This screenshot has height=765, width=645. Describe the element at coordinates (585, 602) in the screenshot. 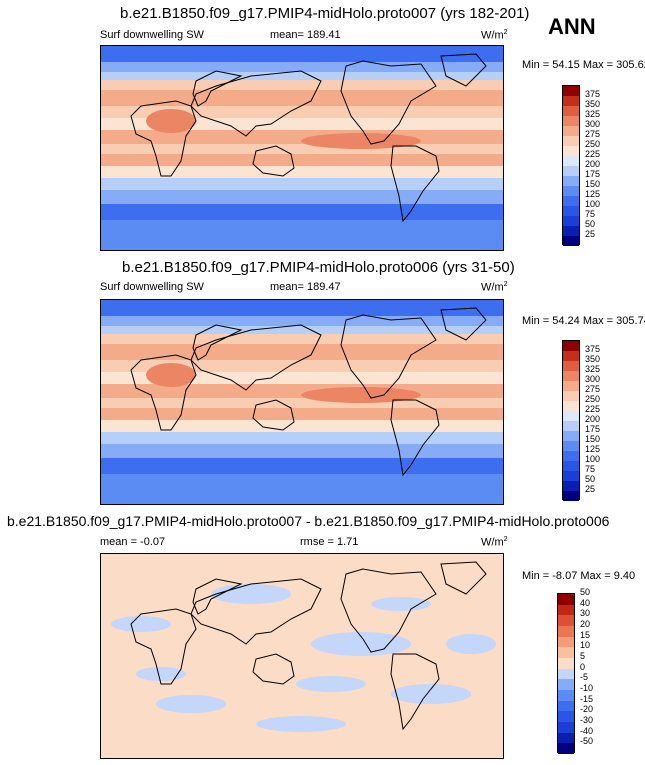

I see `colorbar-tick-label: 40` at that location.